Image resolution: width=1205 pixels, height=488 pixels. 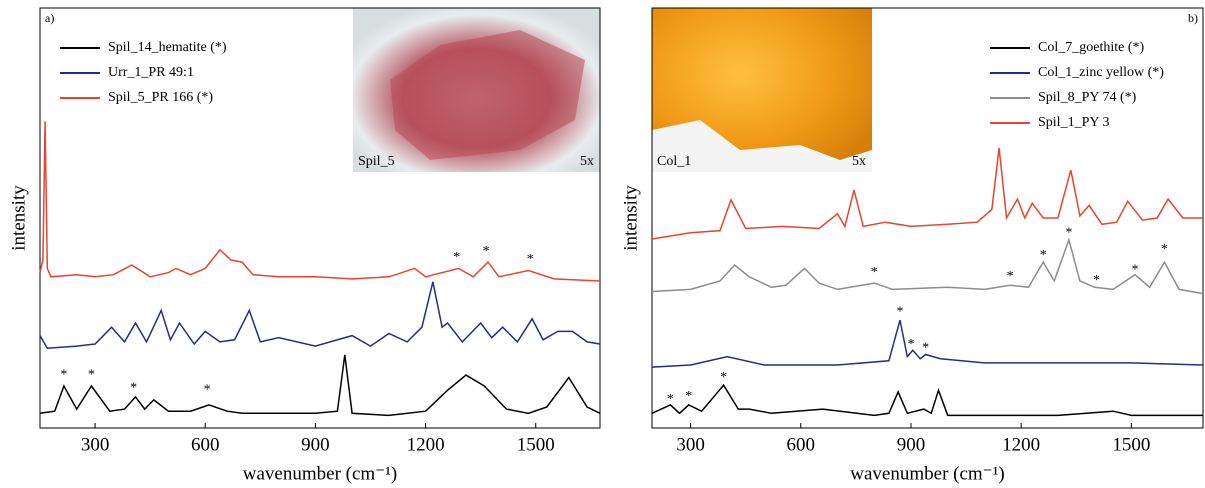 What do you see at coordinates (1087, 97) in the screenshot?
I see `legend-label: Spil_8_PY 74 (*)` at bounding box center [1087, 97].